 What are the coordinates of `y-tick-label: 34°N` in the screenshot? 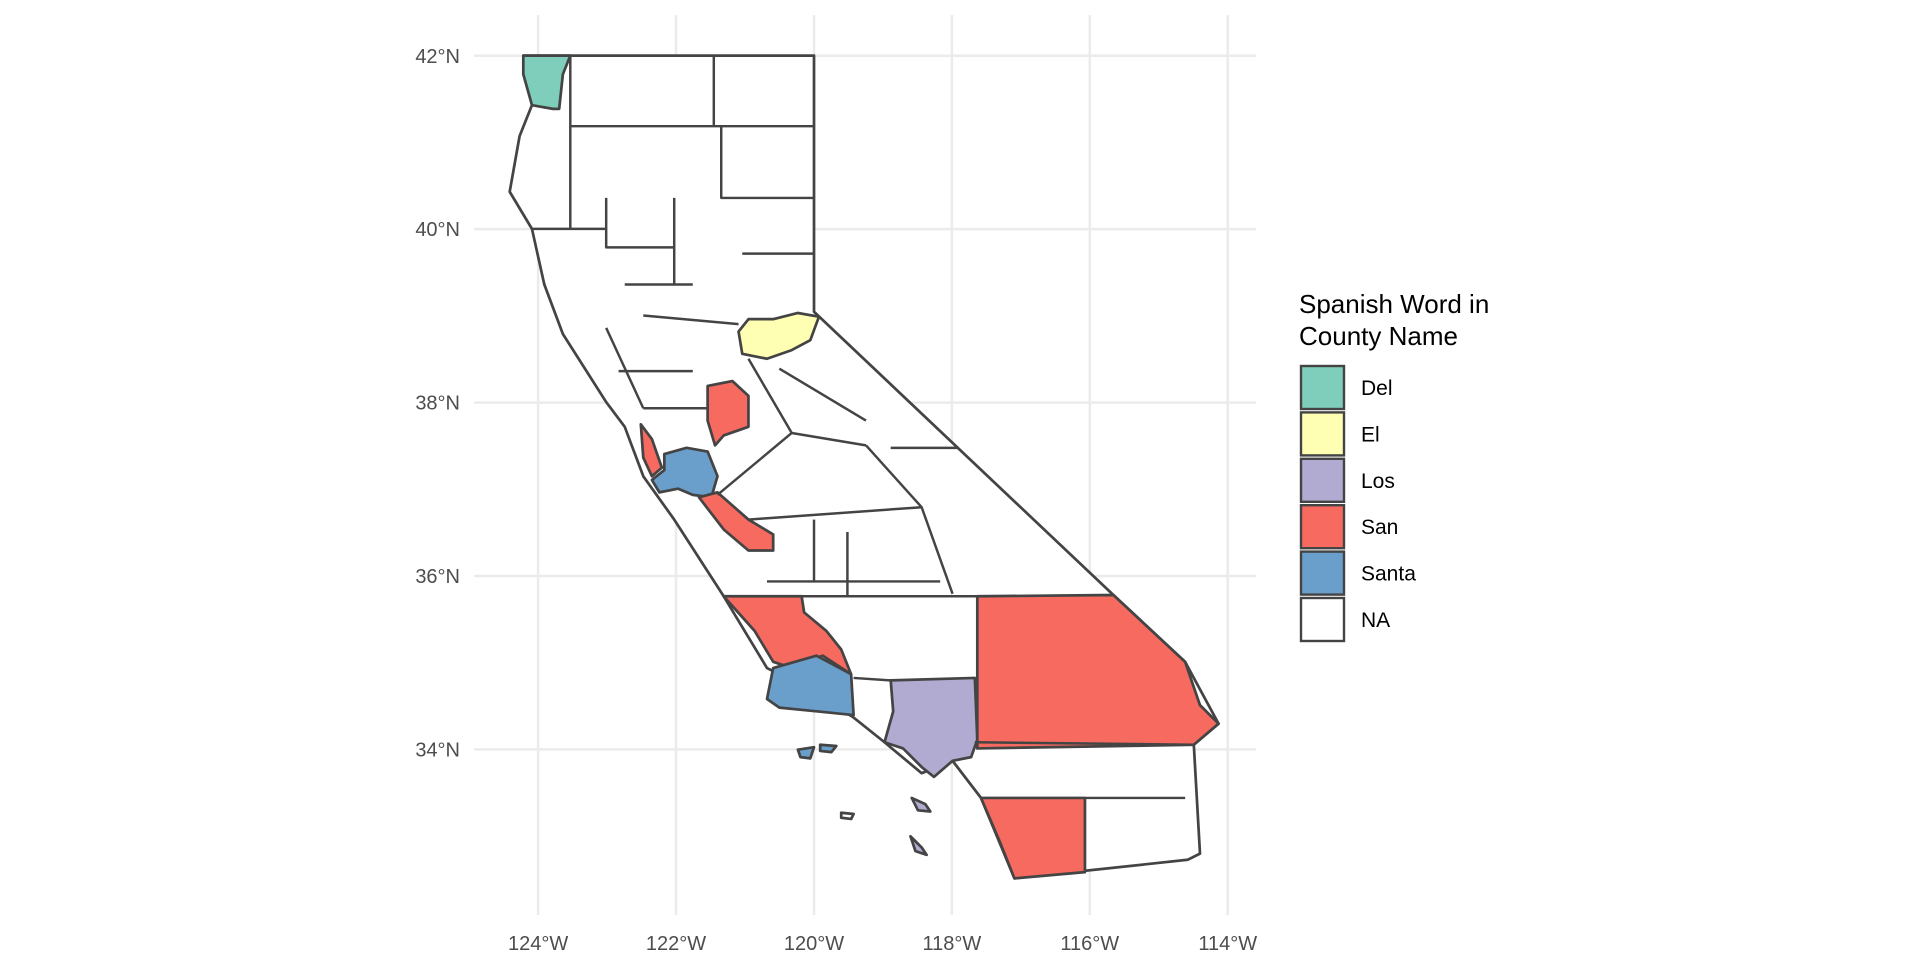 It's located at (437, 750).